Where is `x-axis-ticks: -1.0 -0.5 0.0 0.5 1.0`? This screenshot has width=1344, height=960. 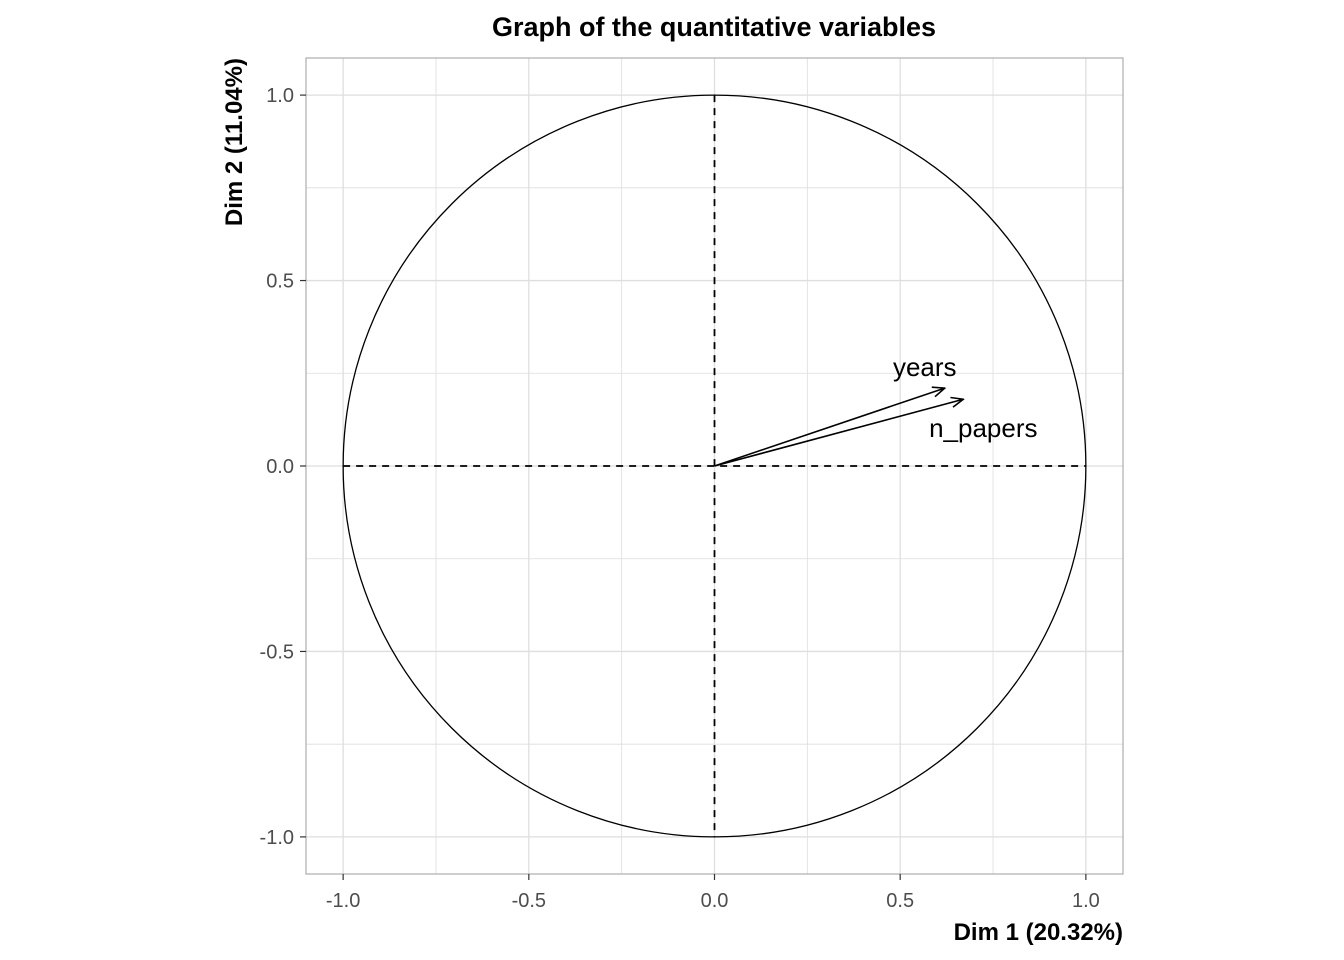
x-axis-ticks: -1.0 -0.5 0.0 0.5 1.0 is located at coordinates (713, 893).